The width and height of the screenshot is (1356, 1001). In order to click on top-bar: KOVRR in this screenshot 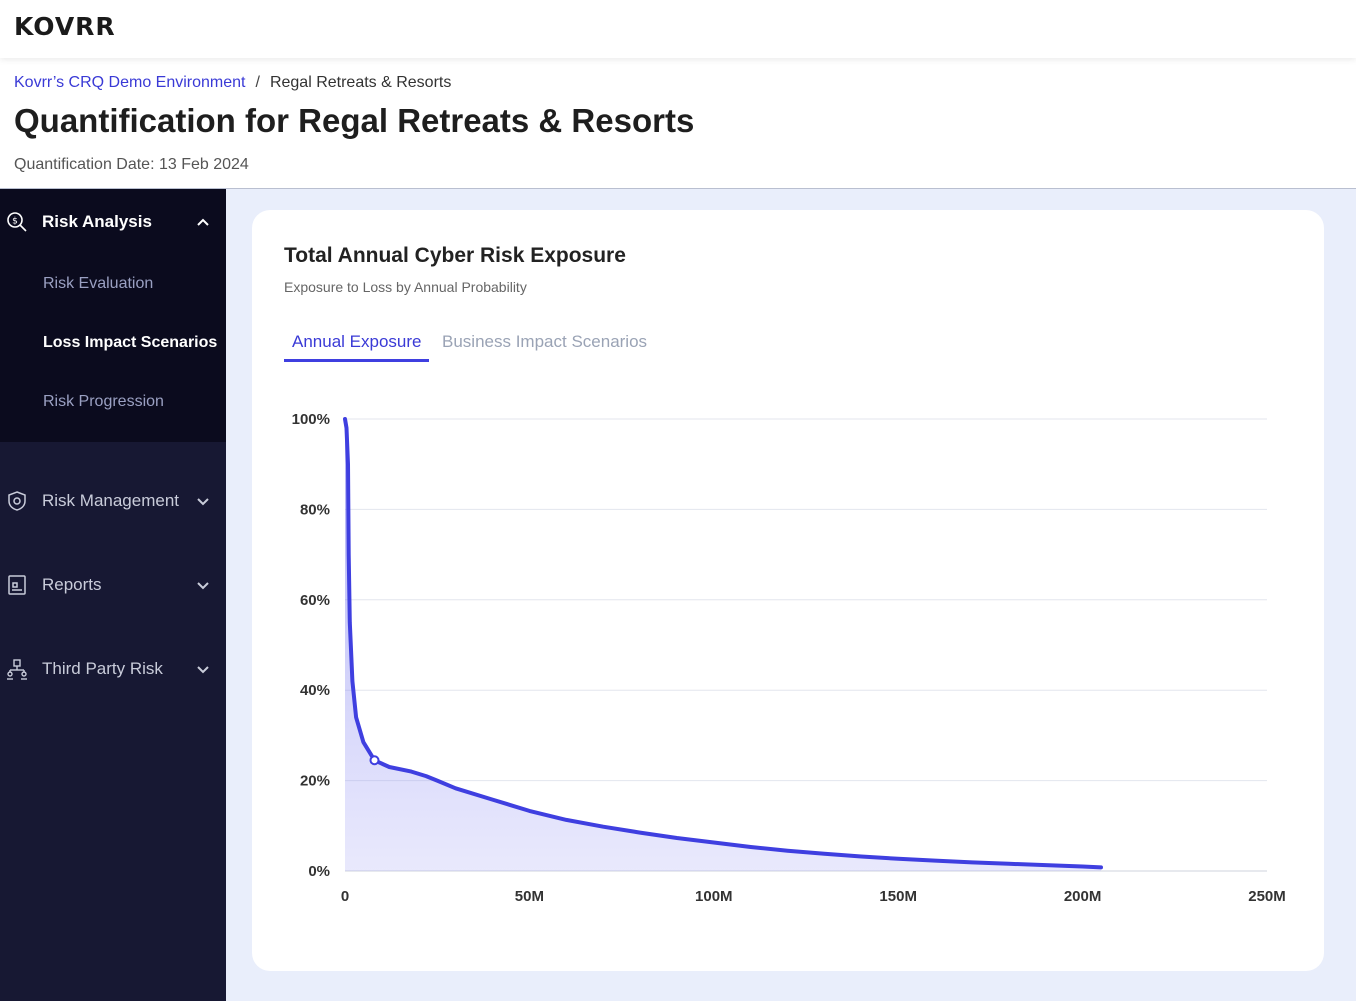, I will do `click(678, 29)`.